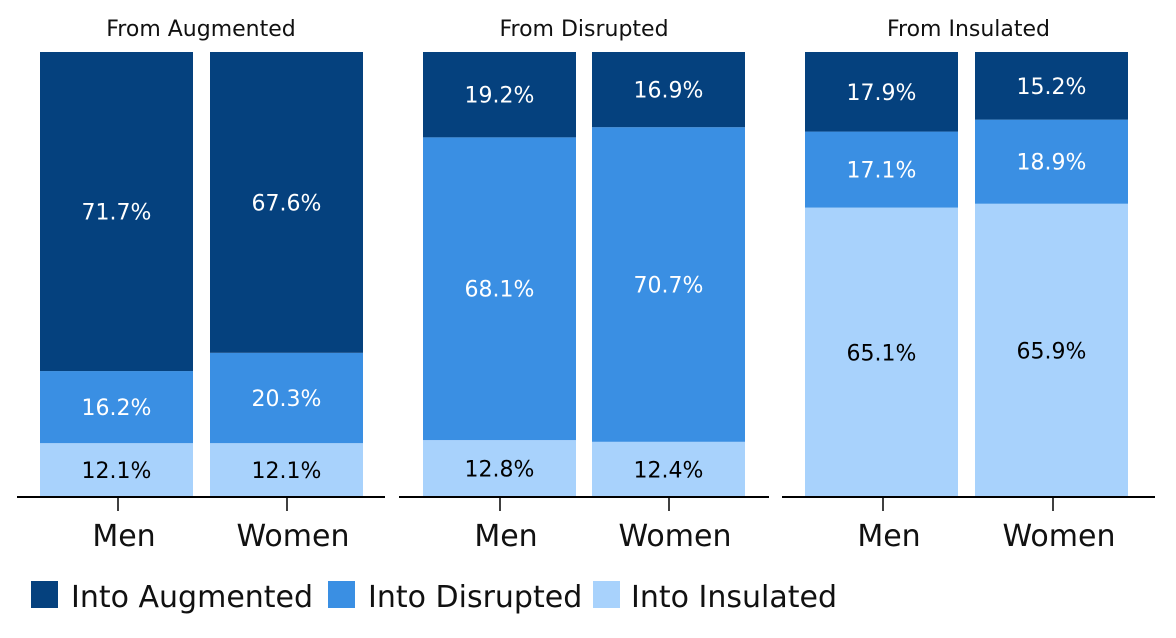 The image size is (1176, 638). Describe the element at coordinates (192, 597) in the screenshot. I see `legend-label-into-augmented: Into Augmented` at that location.